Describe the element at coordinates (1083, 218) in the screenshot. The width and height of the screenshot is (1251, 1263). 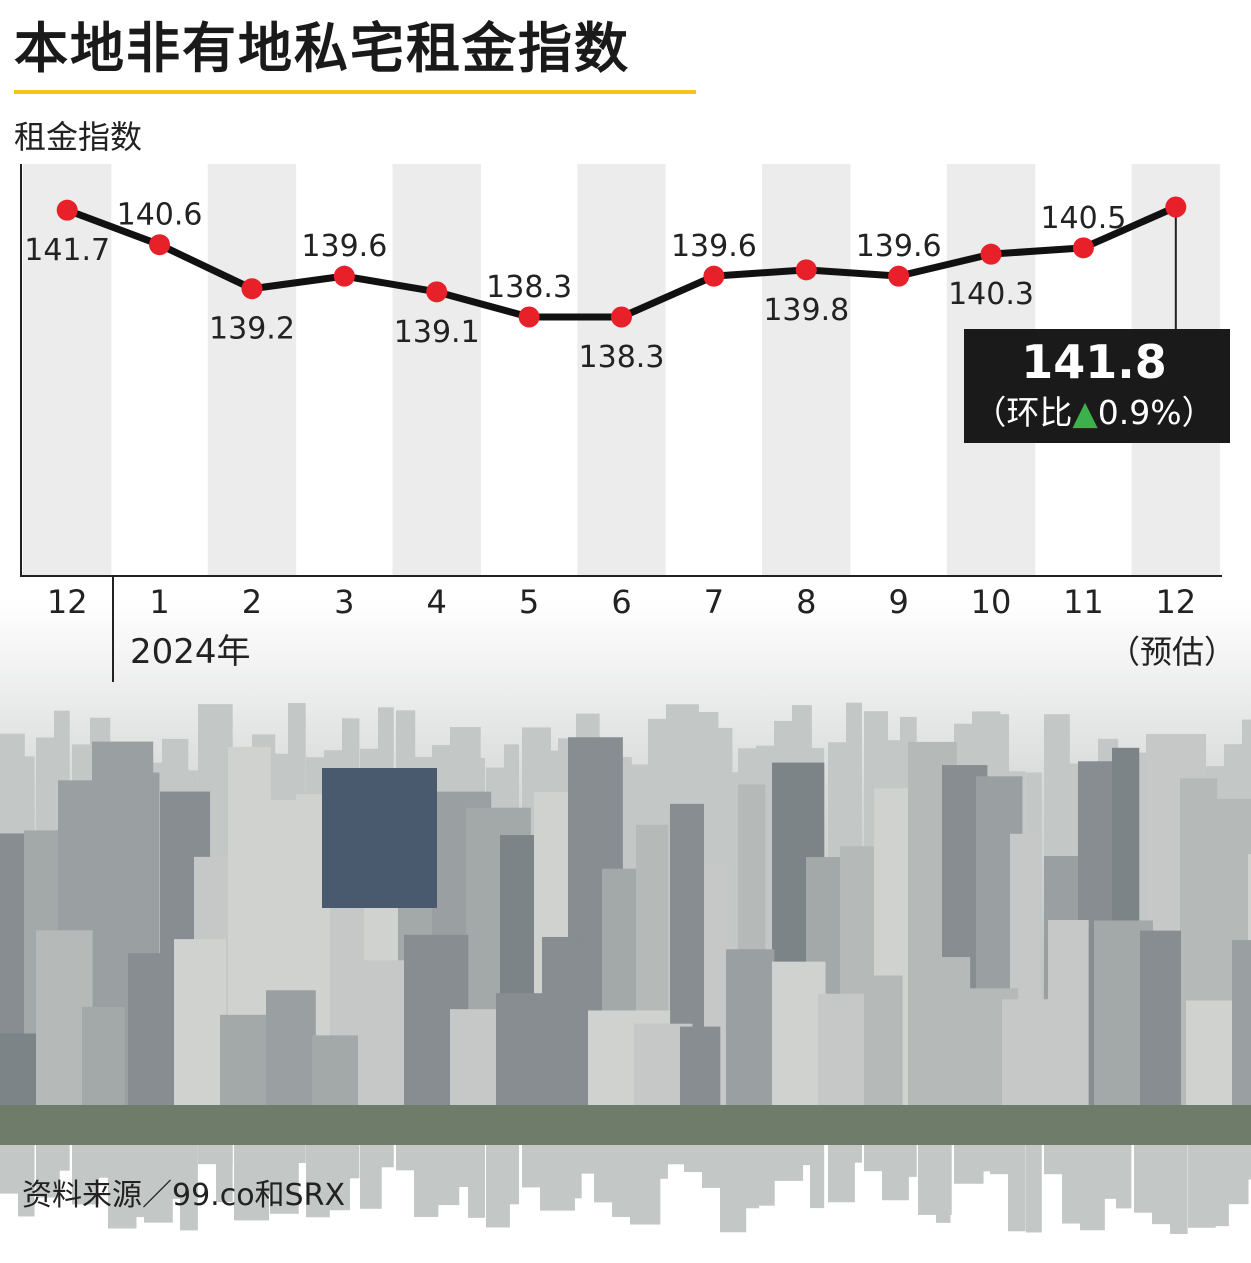
I see `data-label-11: 140.5` at that location.